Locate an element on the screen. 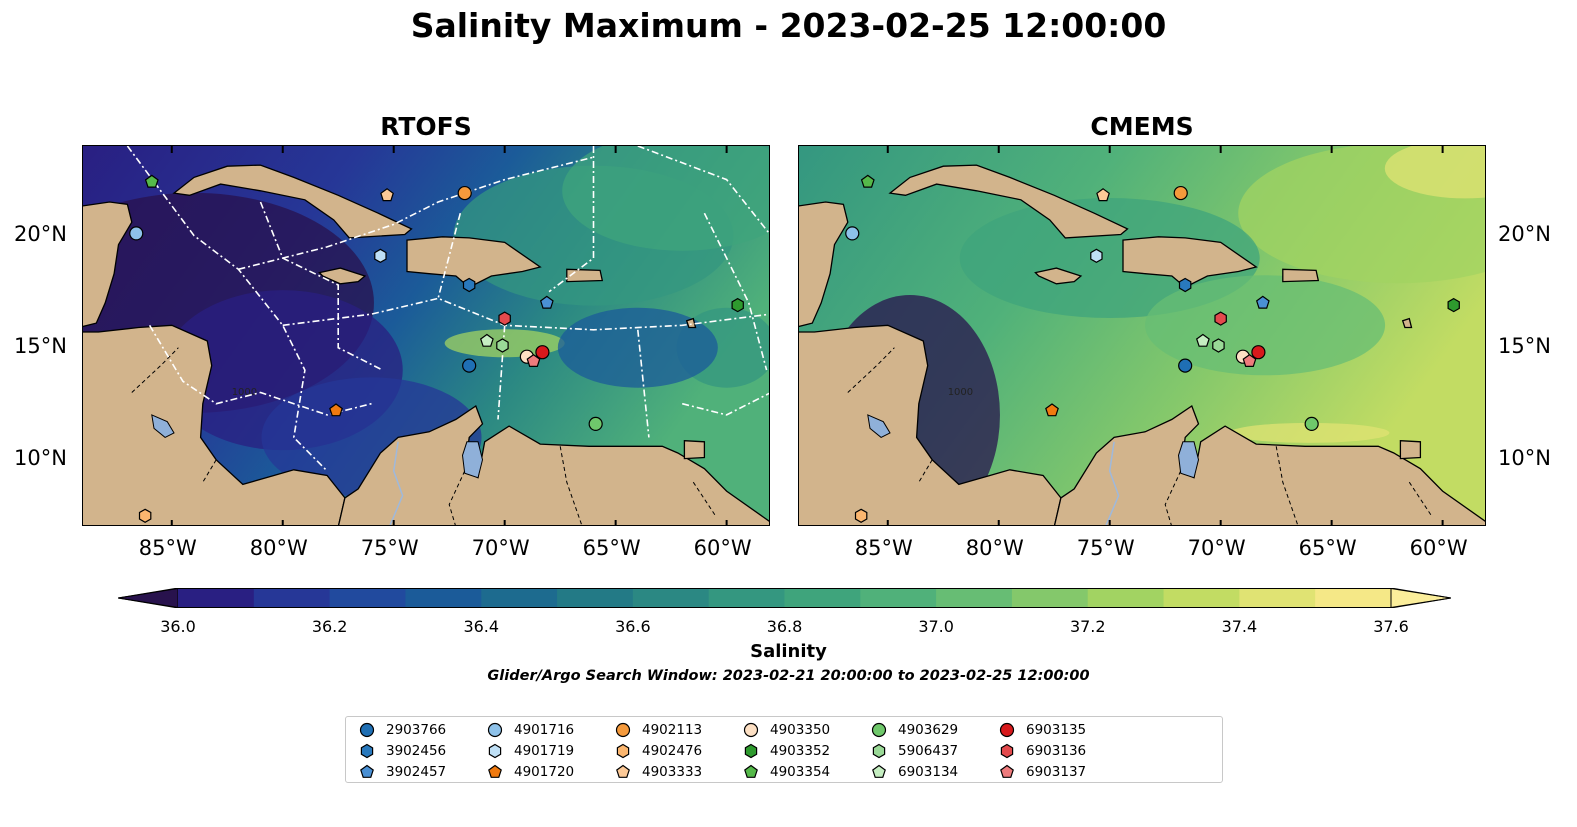  x-tick-label: 70°W is located at coordinates (1216, 548).